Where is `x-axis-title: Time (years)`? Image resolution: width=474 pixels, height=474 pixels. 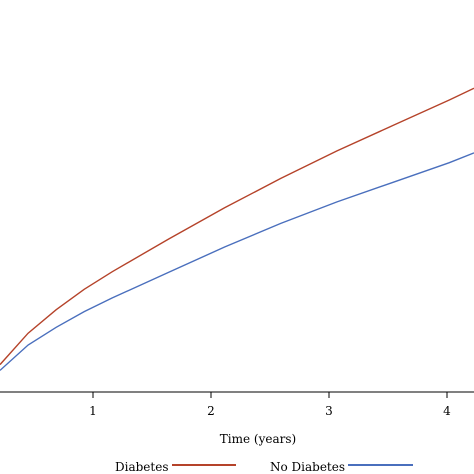
x-axis-title: Time (years) is located at coordinates (258, 439).